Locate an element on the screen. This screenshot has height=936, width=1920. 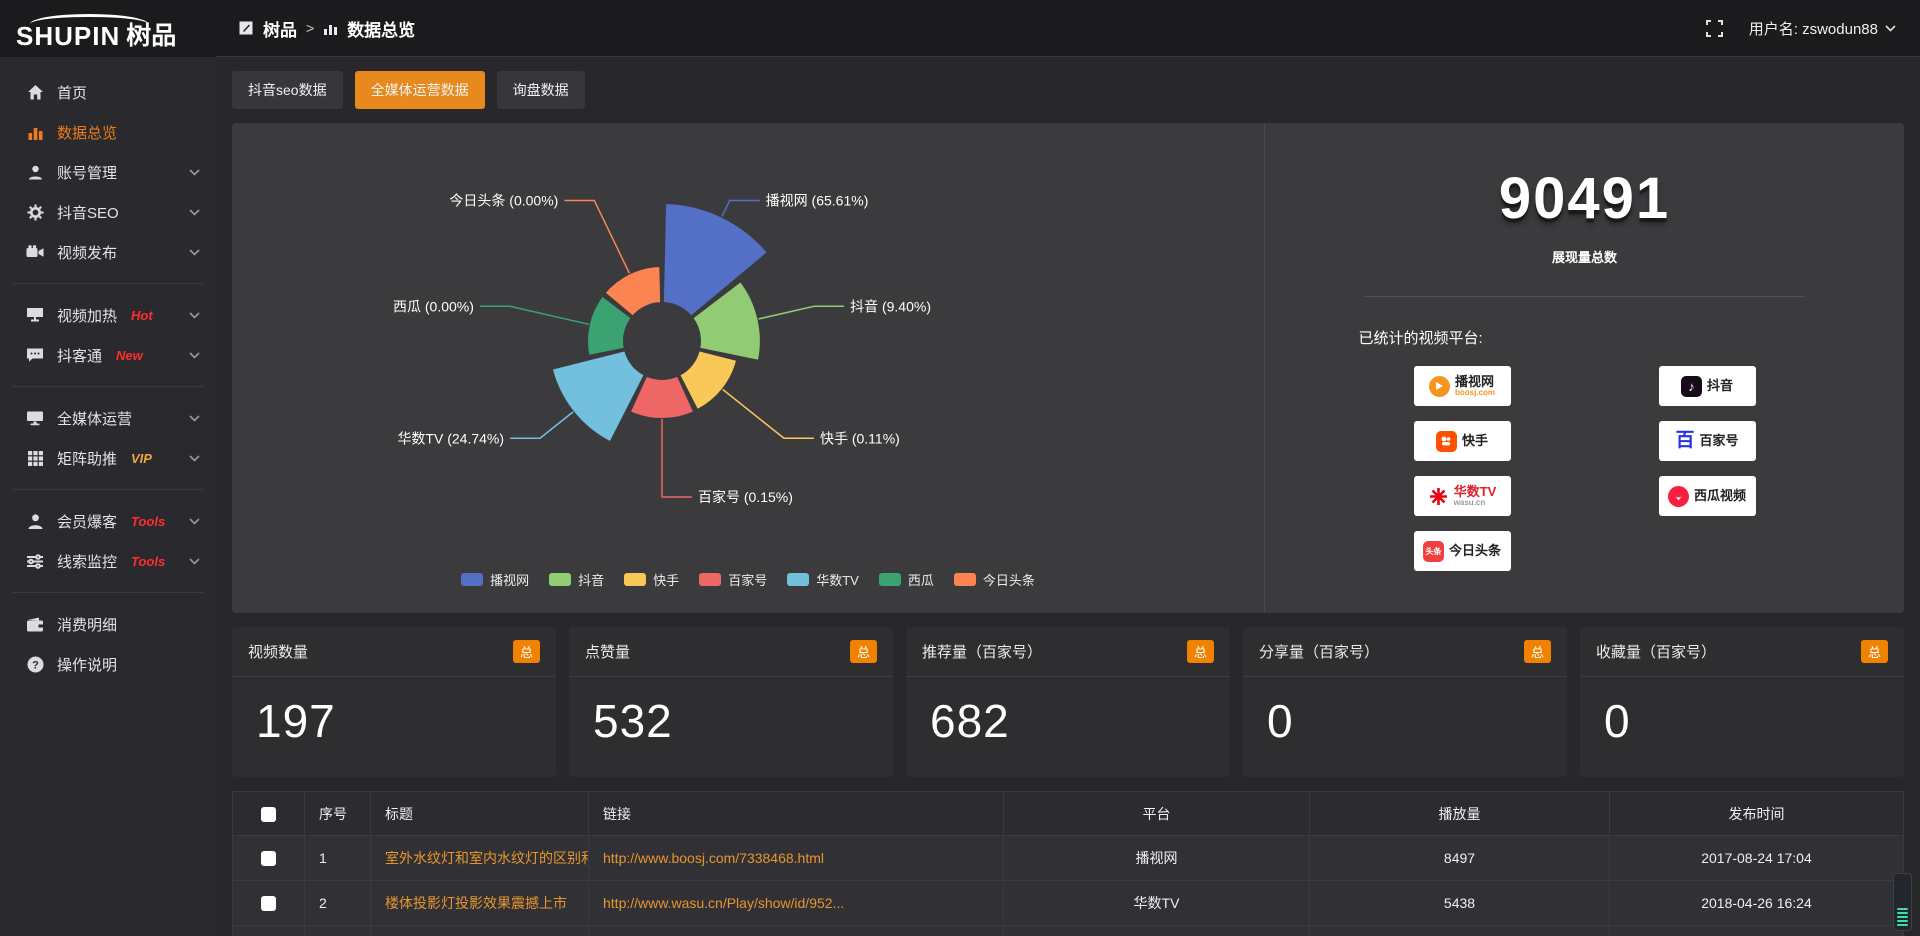
stat-card-value: 0 is located at coordinates (1617, 721).